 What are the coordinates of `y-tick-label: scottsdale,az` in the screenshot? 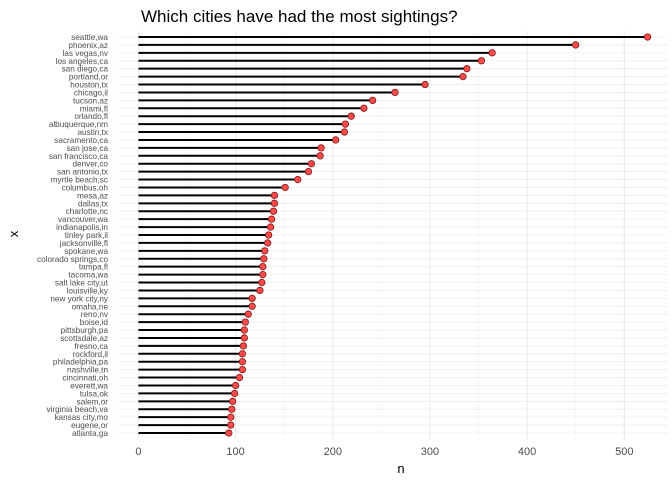 It's located at (84, 338).